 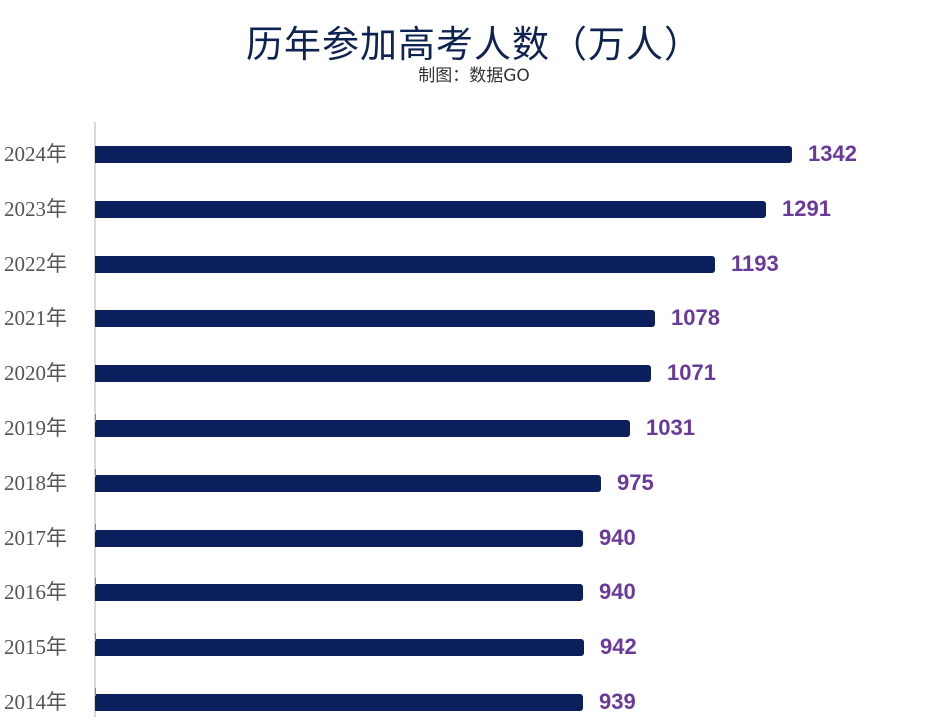 I want to click on bar-row: 2014年 939, so click(x=474, y=702).